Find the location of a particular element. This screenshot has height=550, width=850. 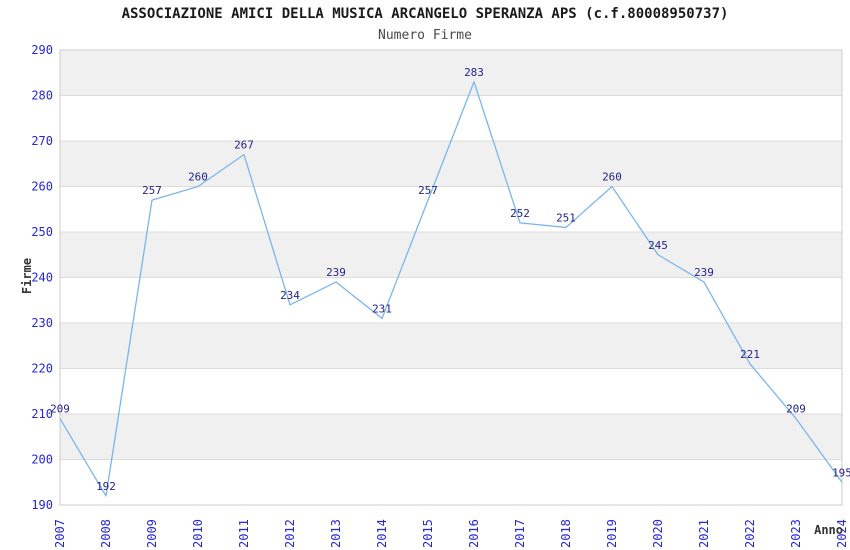

y-tick-label: 200 is located at coordinates (42, 460).